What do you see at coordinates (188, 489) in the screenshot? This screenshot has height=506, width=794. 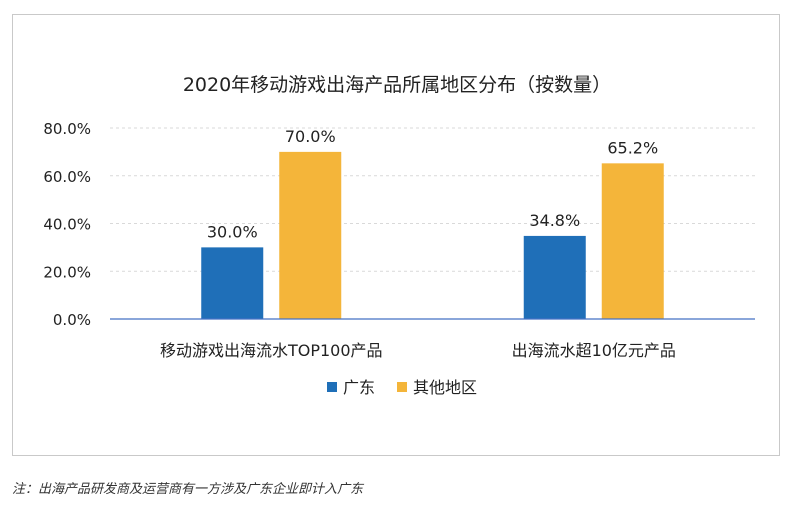 I see `footnote: 注：出海产品研发商及运营商有一方涉及广东企业即计入广东` at bounding box center [188, 489].